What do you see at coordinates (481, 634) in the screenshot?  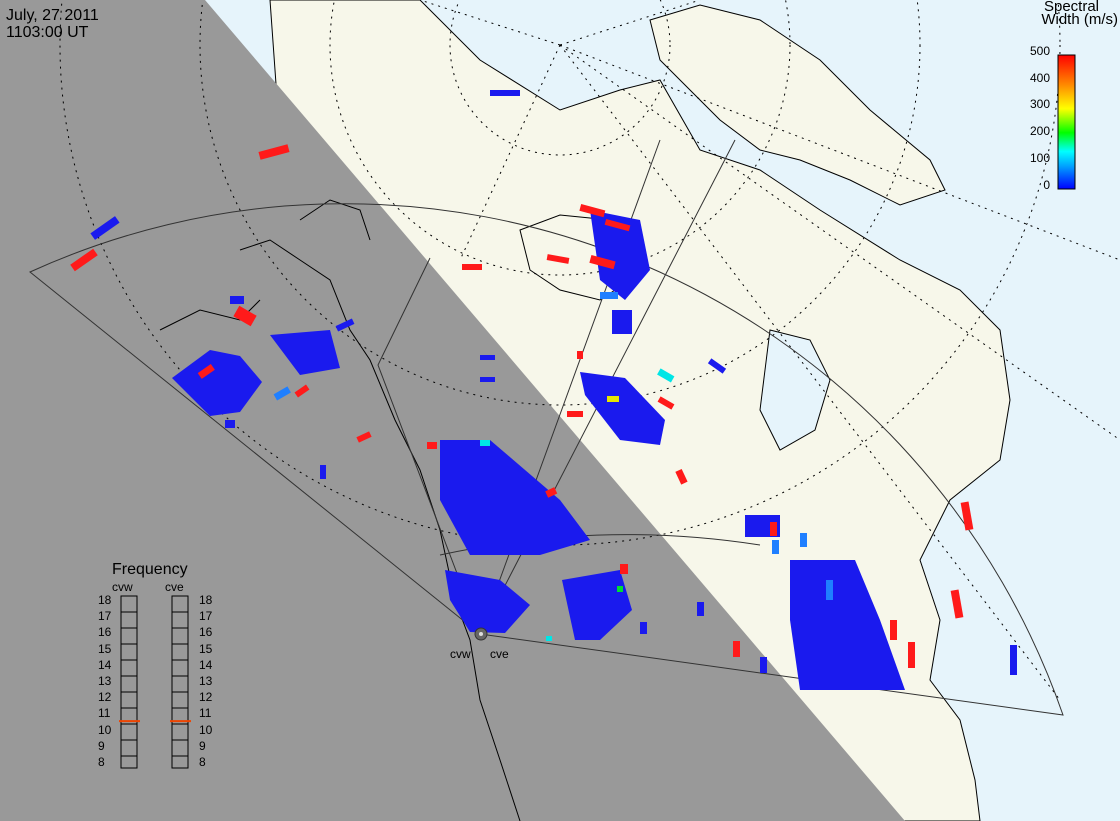 I see `radar-sites` at bounding box center [481, 634].